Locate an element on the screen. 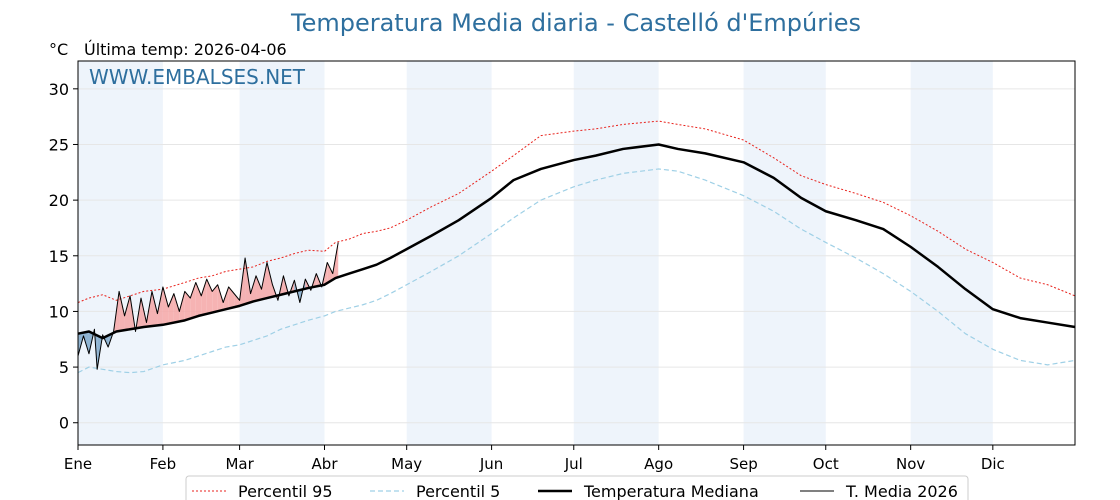 Image resolution: width=1120 pixels, height=500 pixels. x-tick-label: Abr is located at coordinates (325, 464).